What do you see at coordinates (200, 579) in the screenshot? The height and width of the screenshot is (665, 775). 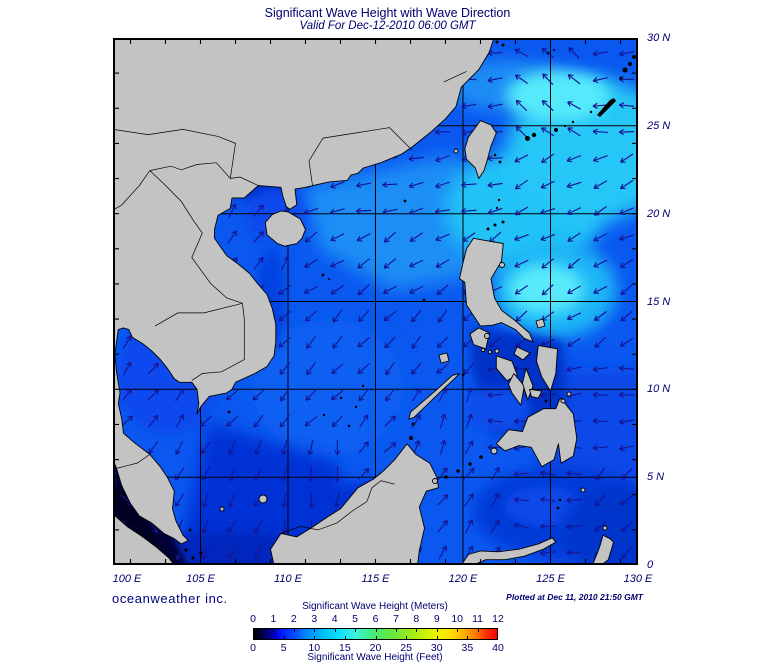 I see `lon-tick-label: 105 E` at bounding box center [200, 579].